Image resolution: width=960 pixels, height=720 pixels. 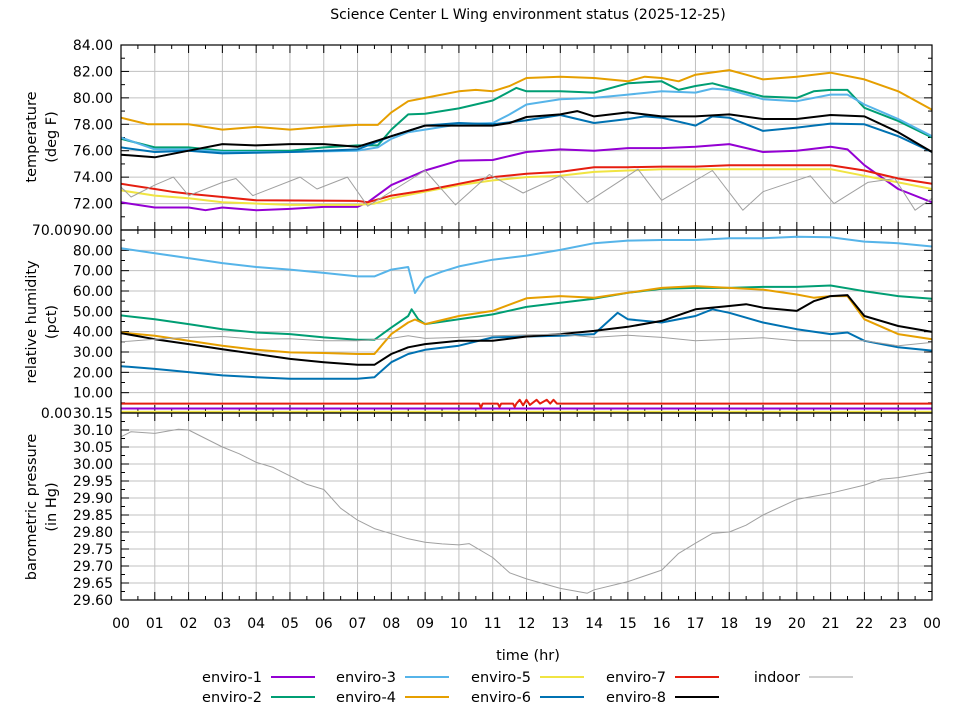 What do you see at coordinates (93, 373) in the screenshot?
I see `y-tick-label: 20.00` at bounding box center [93, 373].